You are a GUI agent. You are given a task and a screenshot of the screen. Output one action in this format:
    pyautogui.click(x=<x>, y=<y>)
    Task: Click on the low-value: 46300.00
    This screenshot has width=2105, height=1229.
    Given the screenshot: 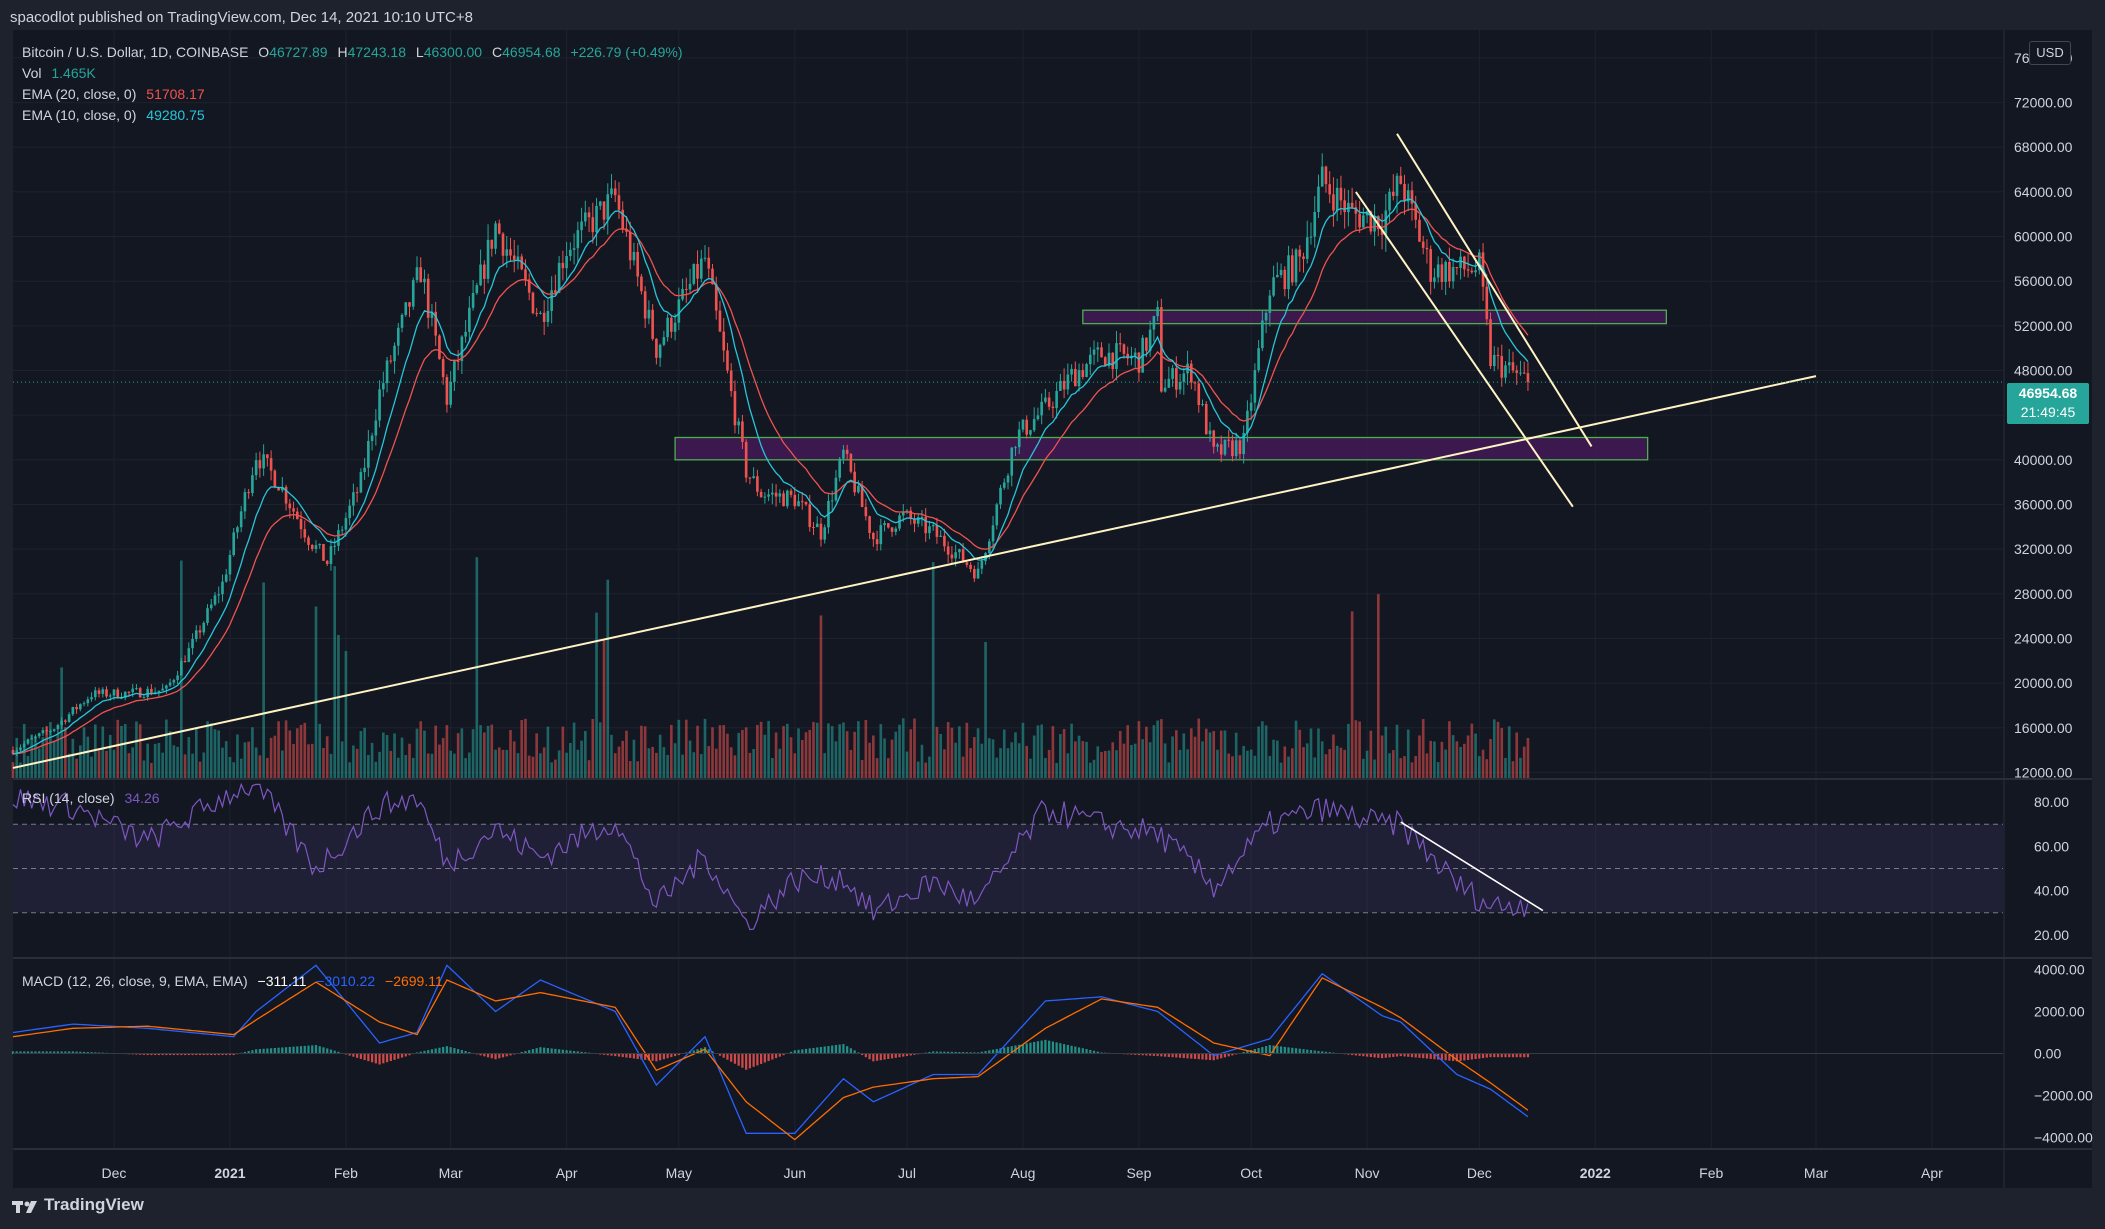 What is the action you would take?
    pyautogui.click(x=453, y=52)
    